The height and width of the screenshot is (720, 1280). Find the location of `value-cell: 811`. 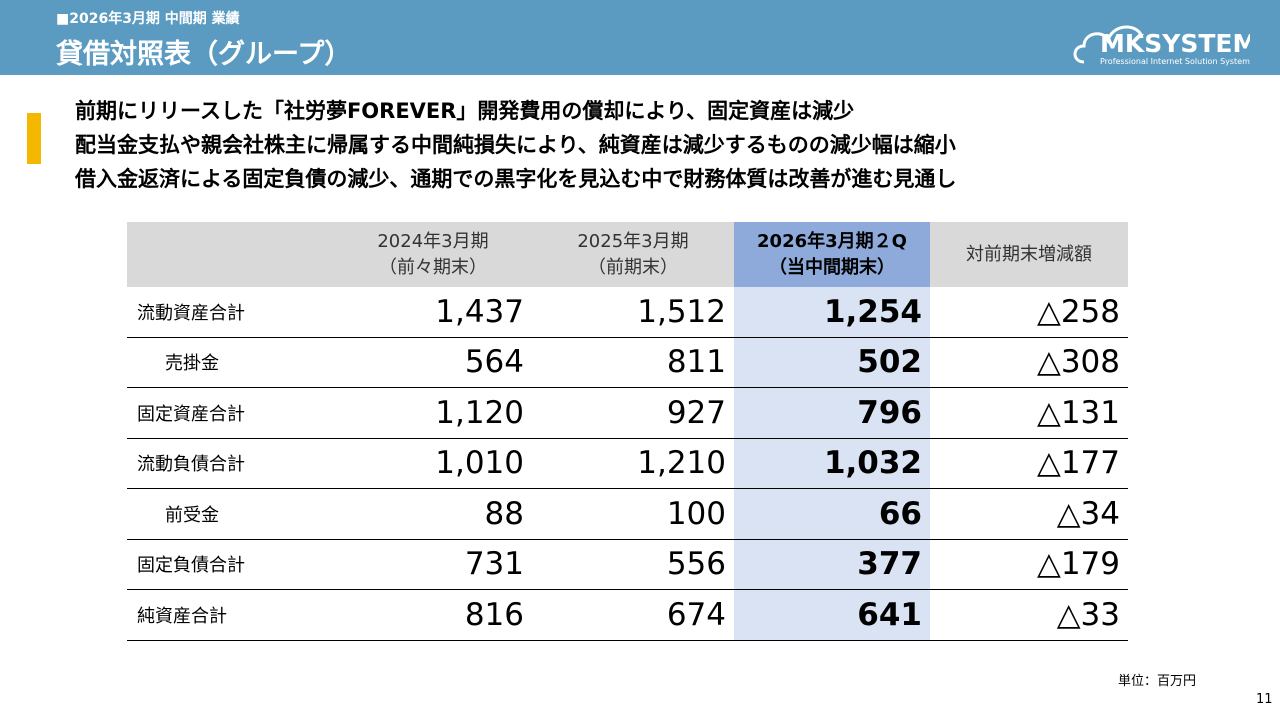

value-cell: 811 is located at coordinates (633, 362).